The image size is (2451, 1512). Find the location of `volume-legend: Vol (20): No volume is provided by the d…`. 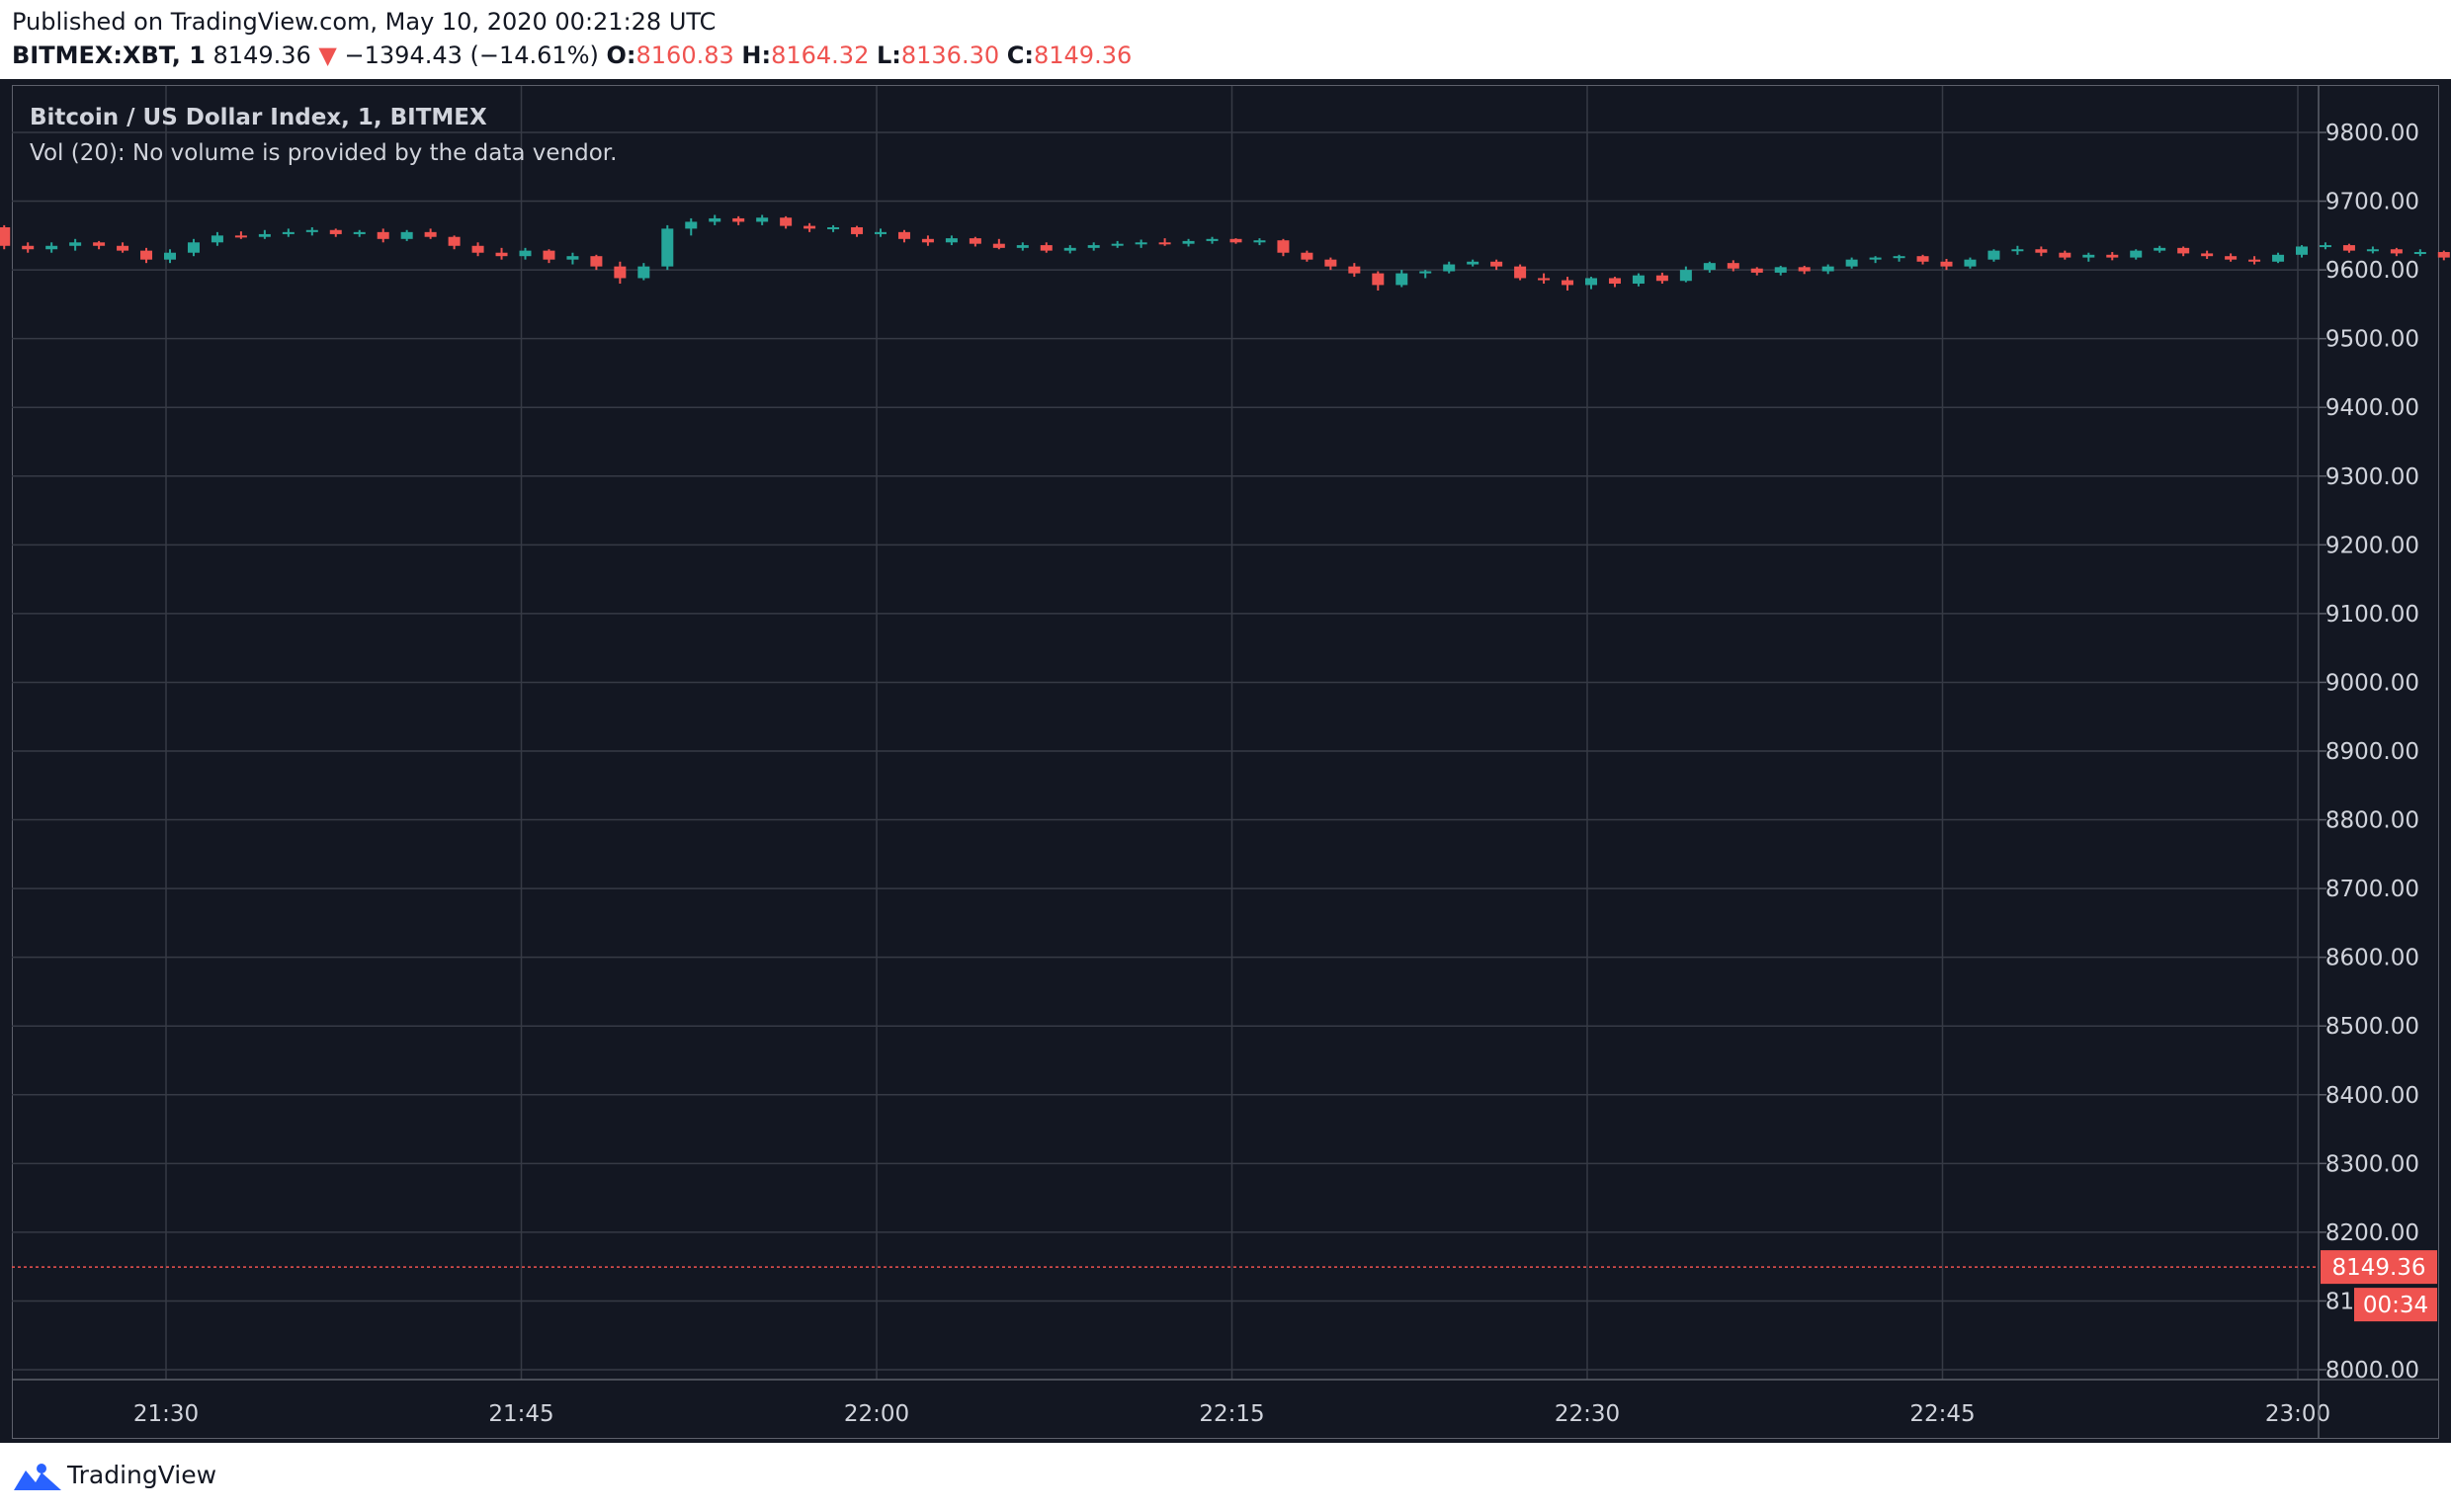

volume-legend: Vol (20): No volume is provided by the d… is located at coordinates (324, 153).